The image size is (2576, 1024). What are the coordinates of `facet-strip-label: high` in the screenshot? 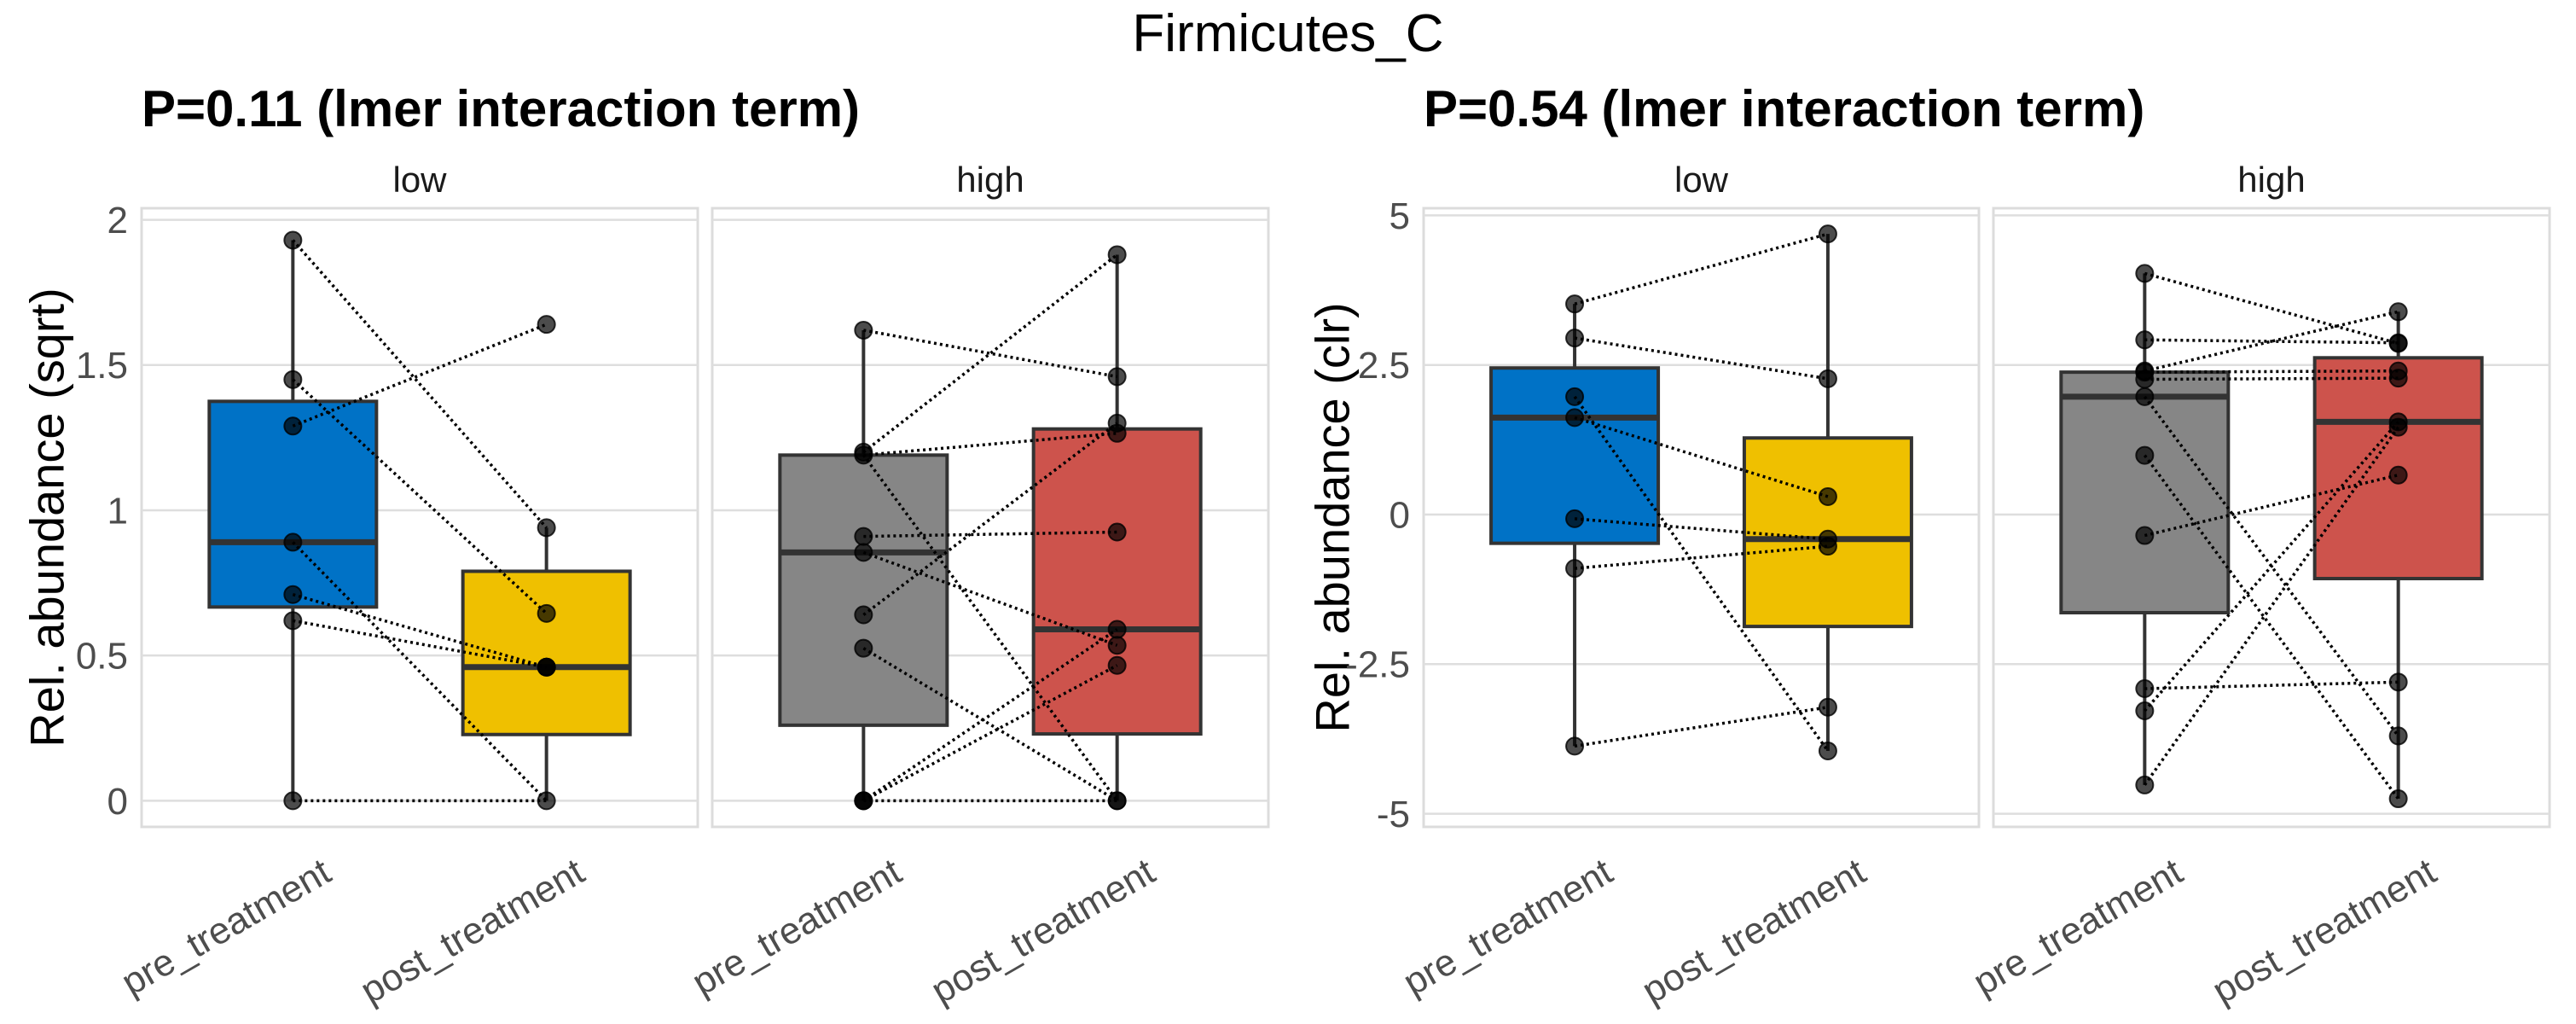 It's located at (2271, 180).